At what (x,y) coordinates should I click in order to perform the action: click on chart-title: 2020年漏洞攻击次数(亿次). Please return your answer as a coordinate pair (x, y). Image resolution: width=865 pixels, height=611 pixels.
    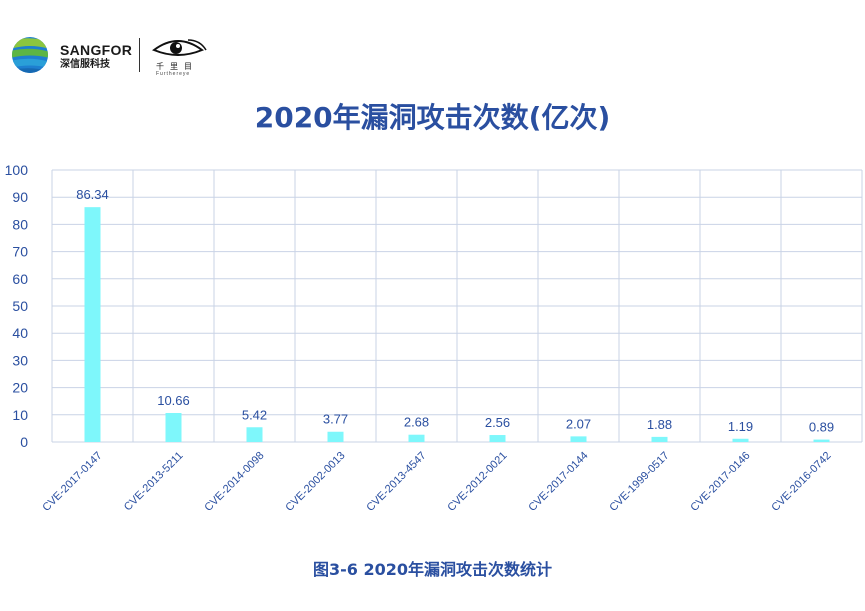
    Looking at the image, I should click on (432, 117).